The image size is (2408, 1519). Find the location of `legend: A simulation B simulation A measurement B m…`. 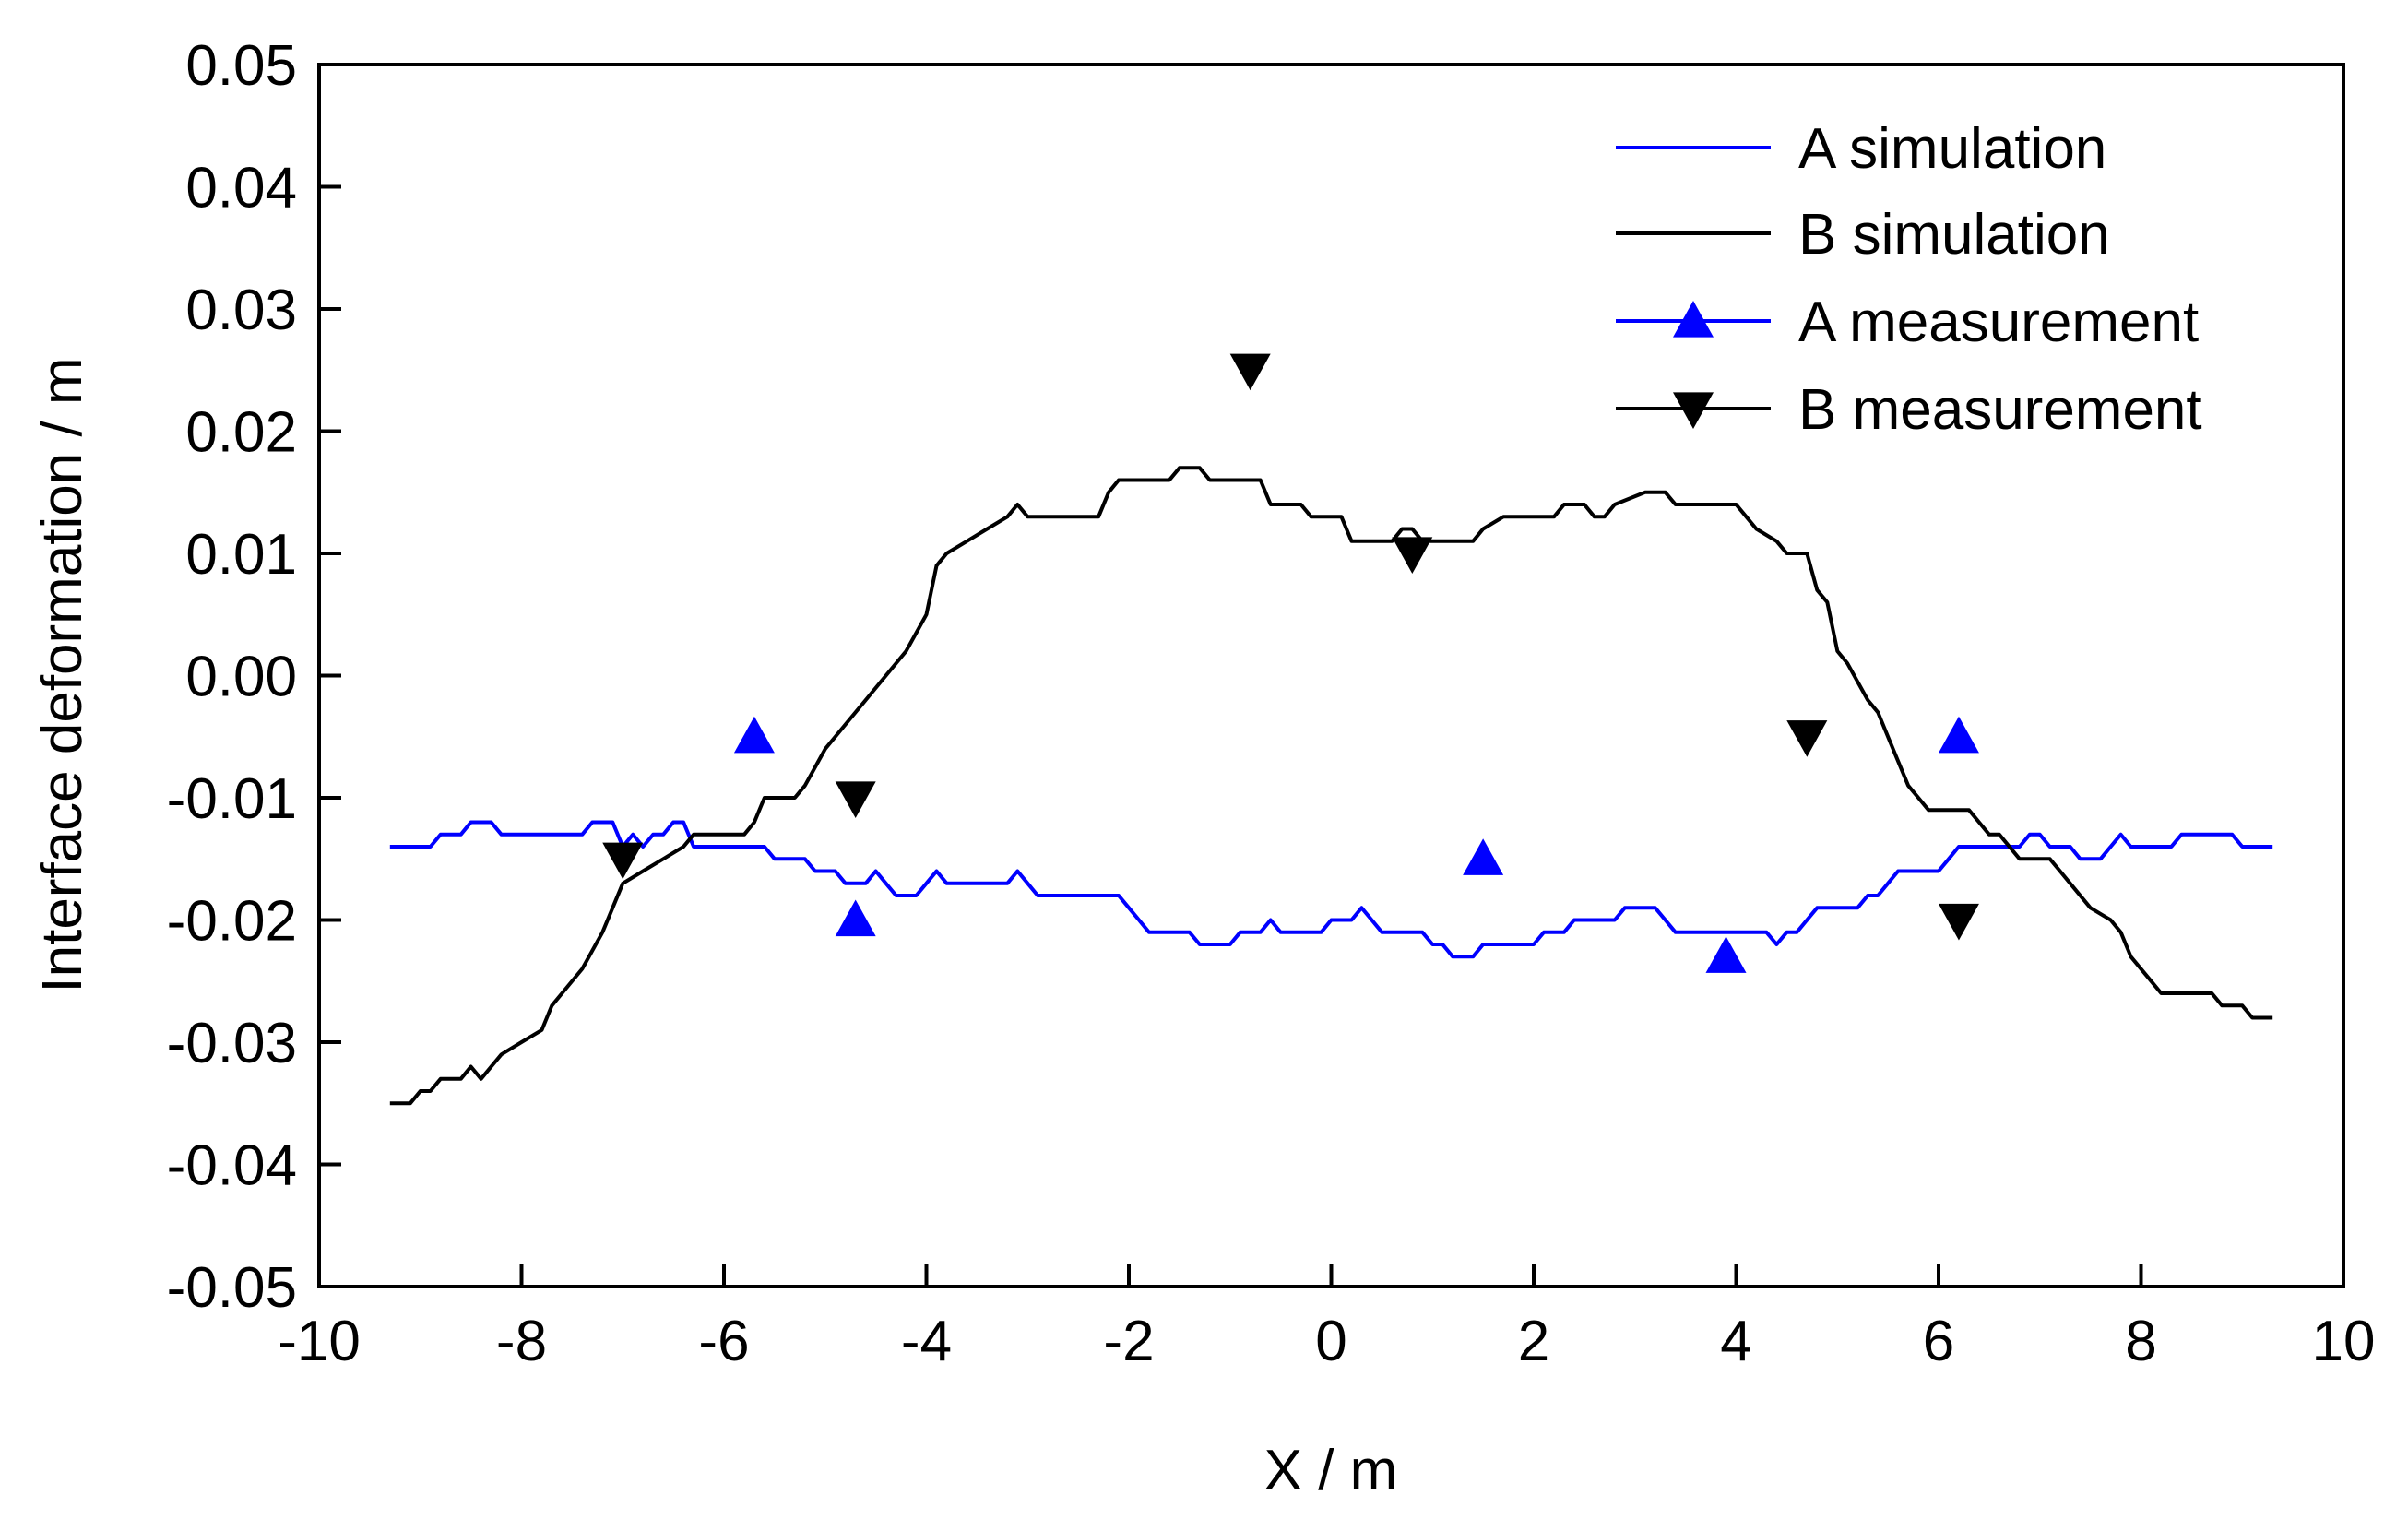

legend: A simulation B simulation A measurement B m… is located at coordinates (1909, 279).